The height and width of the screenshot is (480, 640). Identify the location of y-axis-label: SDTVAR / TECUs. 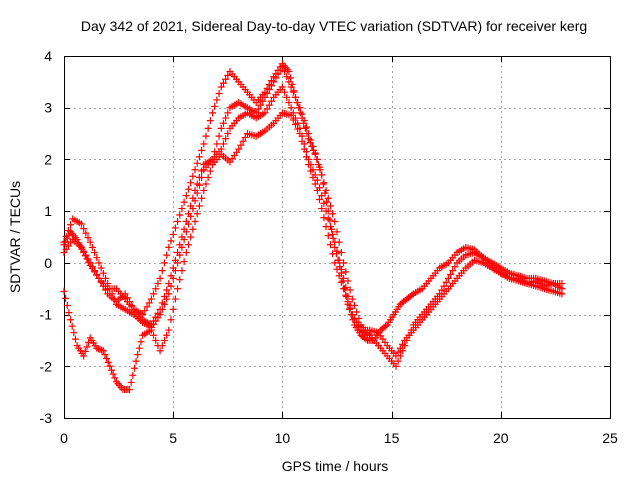
(15, 237).